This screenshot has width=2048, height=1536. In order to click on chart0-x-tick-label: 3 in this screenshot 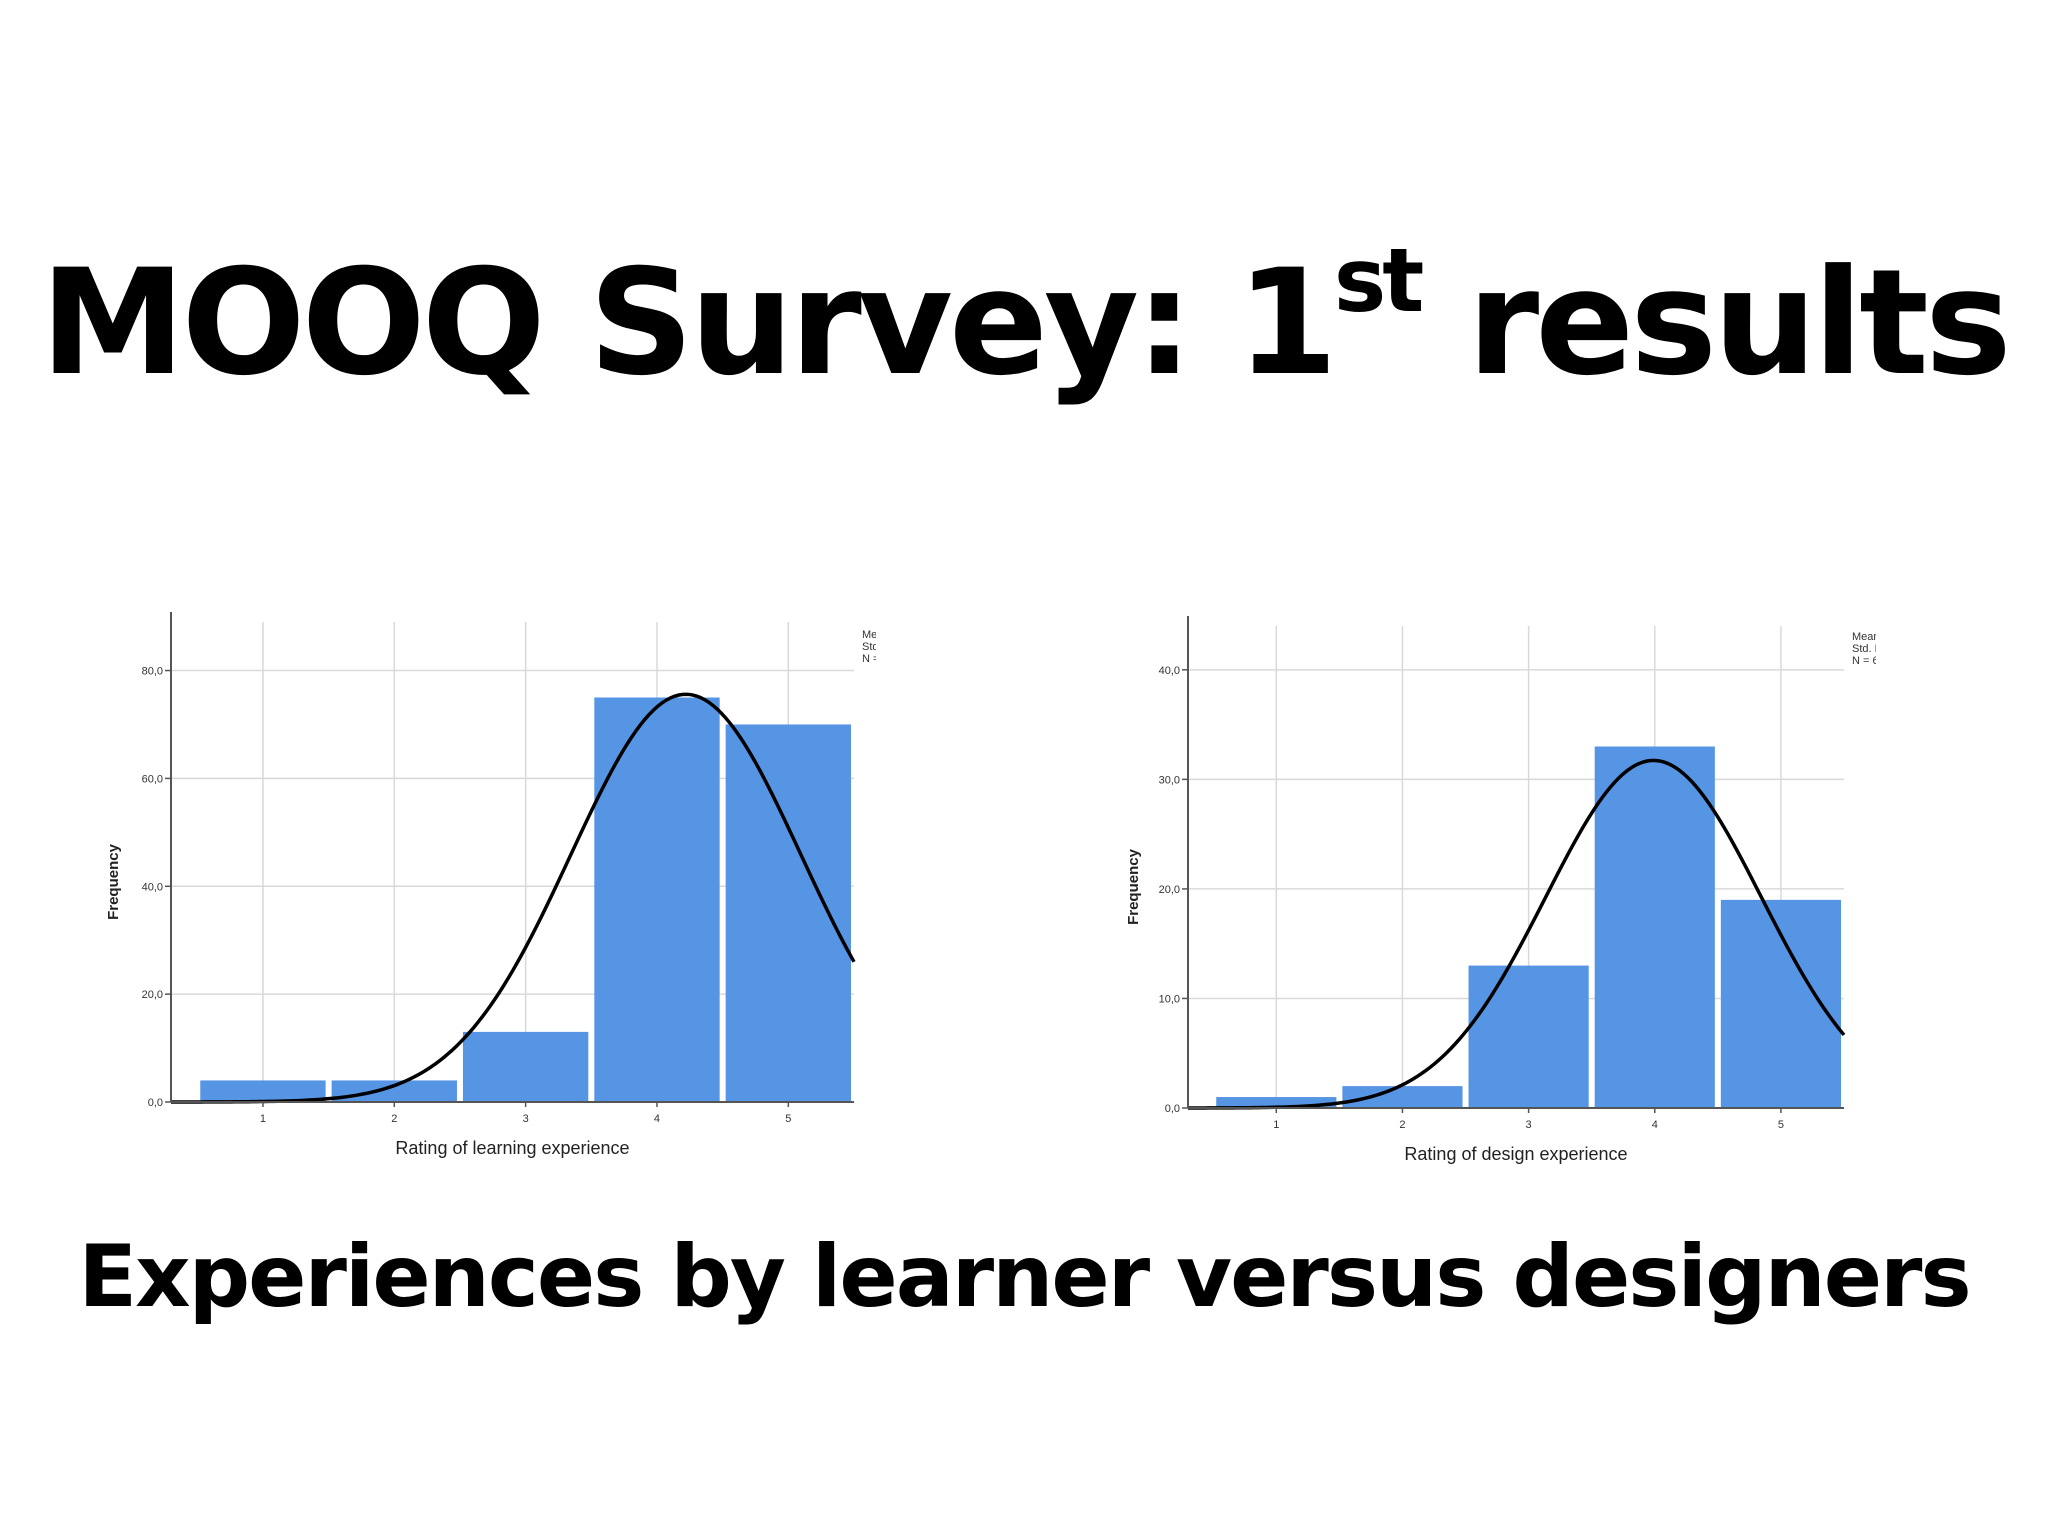, I will do `click(526, 1119)`.